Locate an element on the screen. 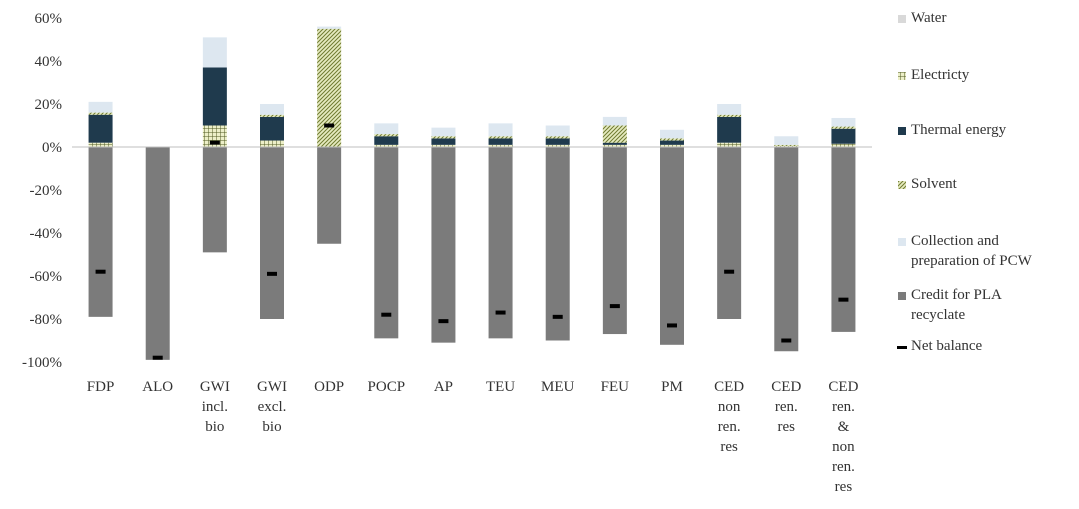 Image resolution: width=1079 pixels, height=509 pixels. legend-label: Collection and is located at coordinates (955, 241).